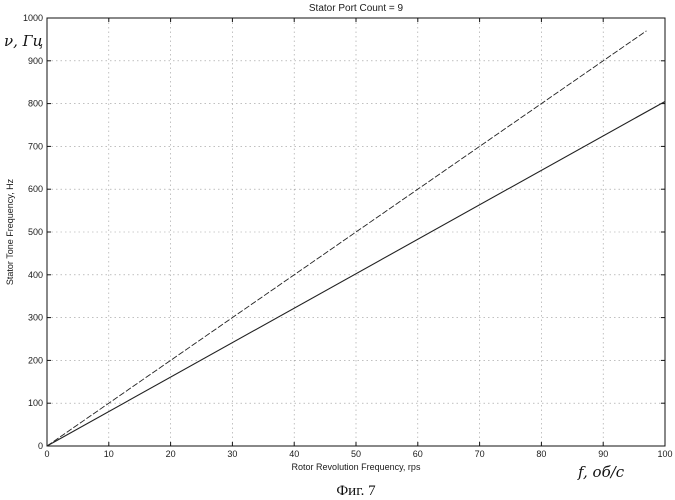 The height and width of the screenshot is (500, 675). What do you see at coordinates (35, 360) in the screenshot?
I see `y-tick-label: 200` at bounding box center [35, 360].